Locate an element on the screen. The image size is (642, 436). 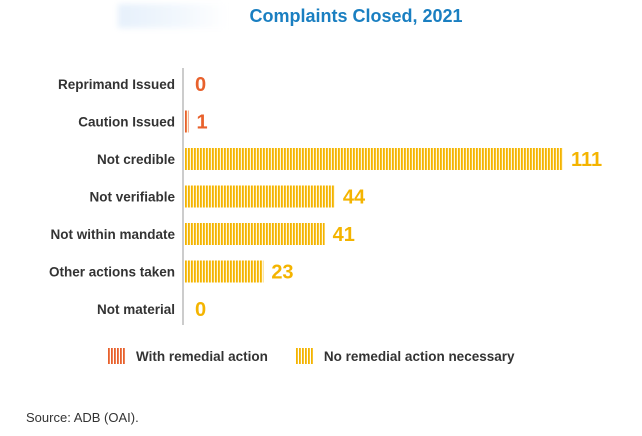
data-label: 111 is located at coordinates (586, 160).